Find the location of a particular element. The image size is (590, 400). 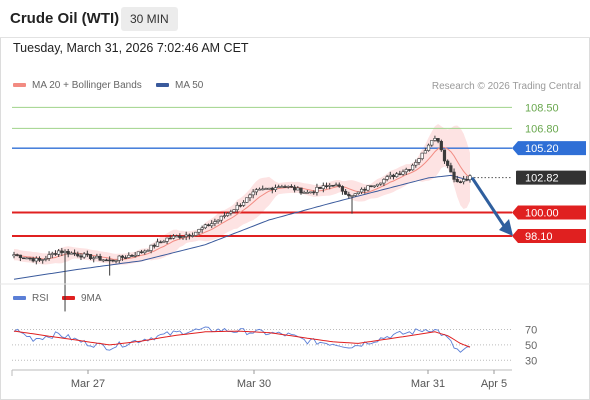

credit-text: Research © 2026 Trading Central is located at coordinates (506, 86).